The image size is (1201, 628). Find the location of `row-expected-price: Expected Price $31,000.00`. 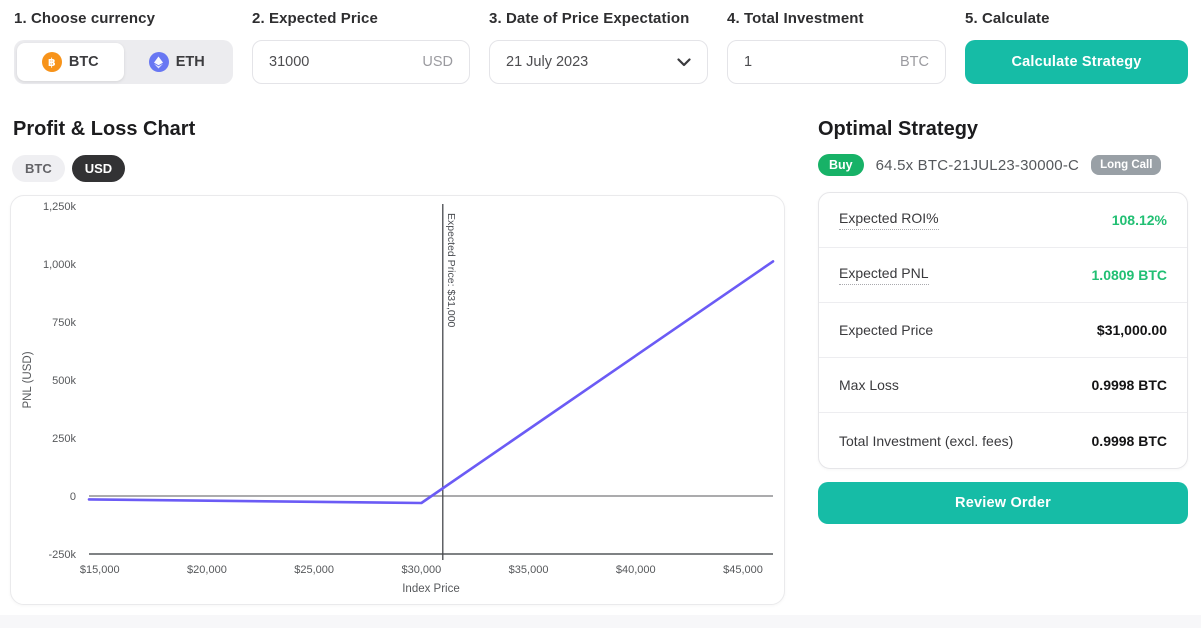

row-expected-price: Expected Price $31,000.00 is located at coordinates (1003, 330).